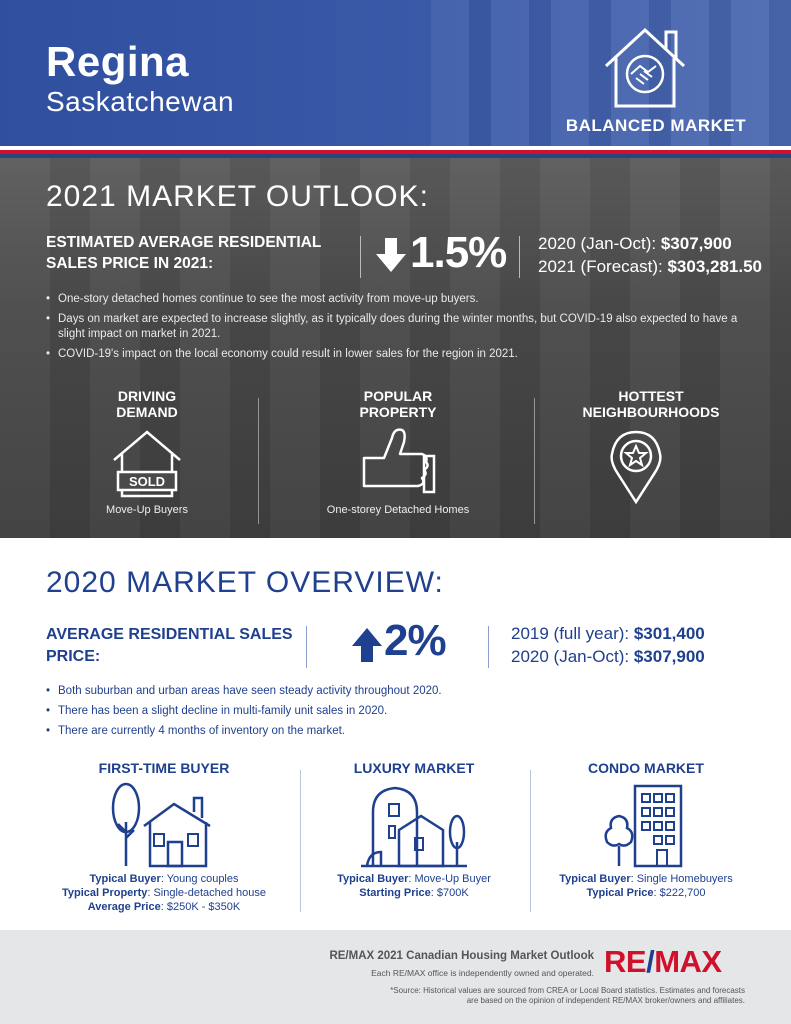 The width and height of the screenshot is (791, 1024). Describe the element at coordinates (161, 825) in the screenshot. I see `house-tree-icon` at that location.